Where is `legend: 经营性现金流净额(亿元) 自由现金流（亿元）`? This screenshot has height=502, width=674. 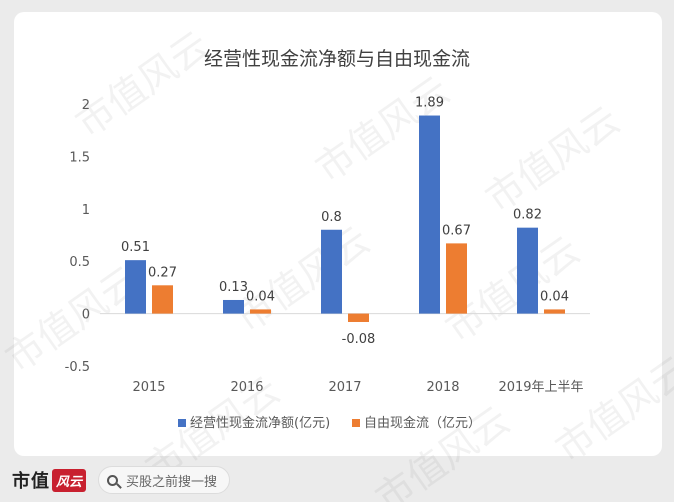
legend: 经营性现金流净额(亿元) 自由现金流（亿元） is located at coordinates (329, 423).